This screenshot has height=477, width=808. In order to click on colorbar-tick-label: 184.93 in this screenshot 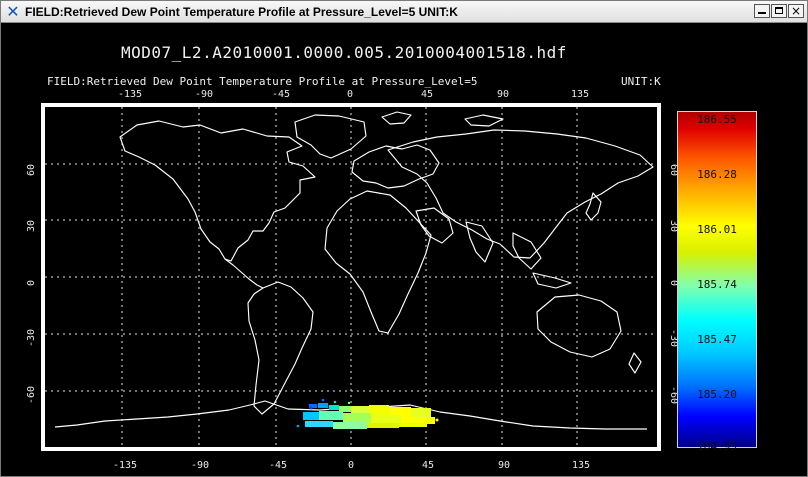, I will do `click(717, 446)`.